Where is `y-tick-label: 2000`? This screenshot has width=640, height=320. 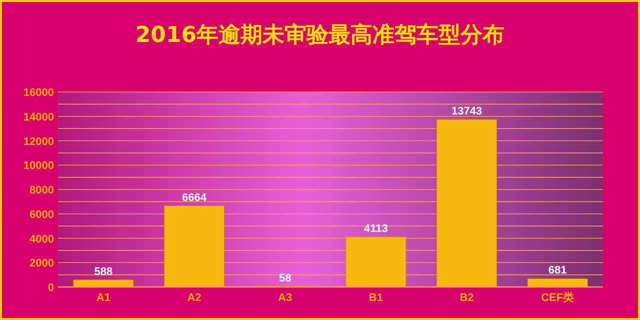 y-tick-label: 2000 is located at coordinates (42, 264).